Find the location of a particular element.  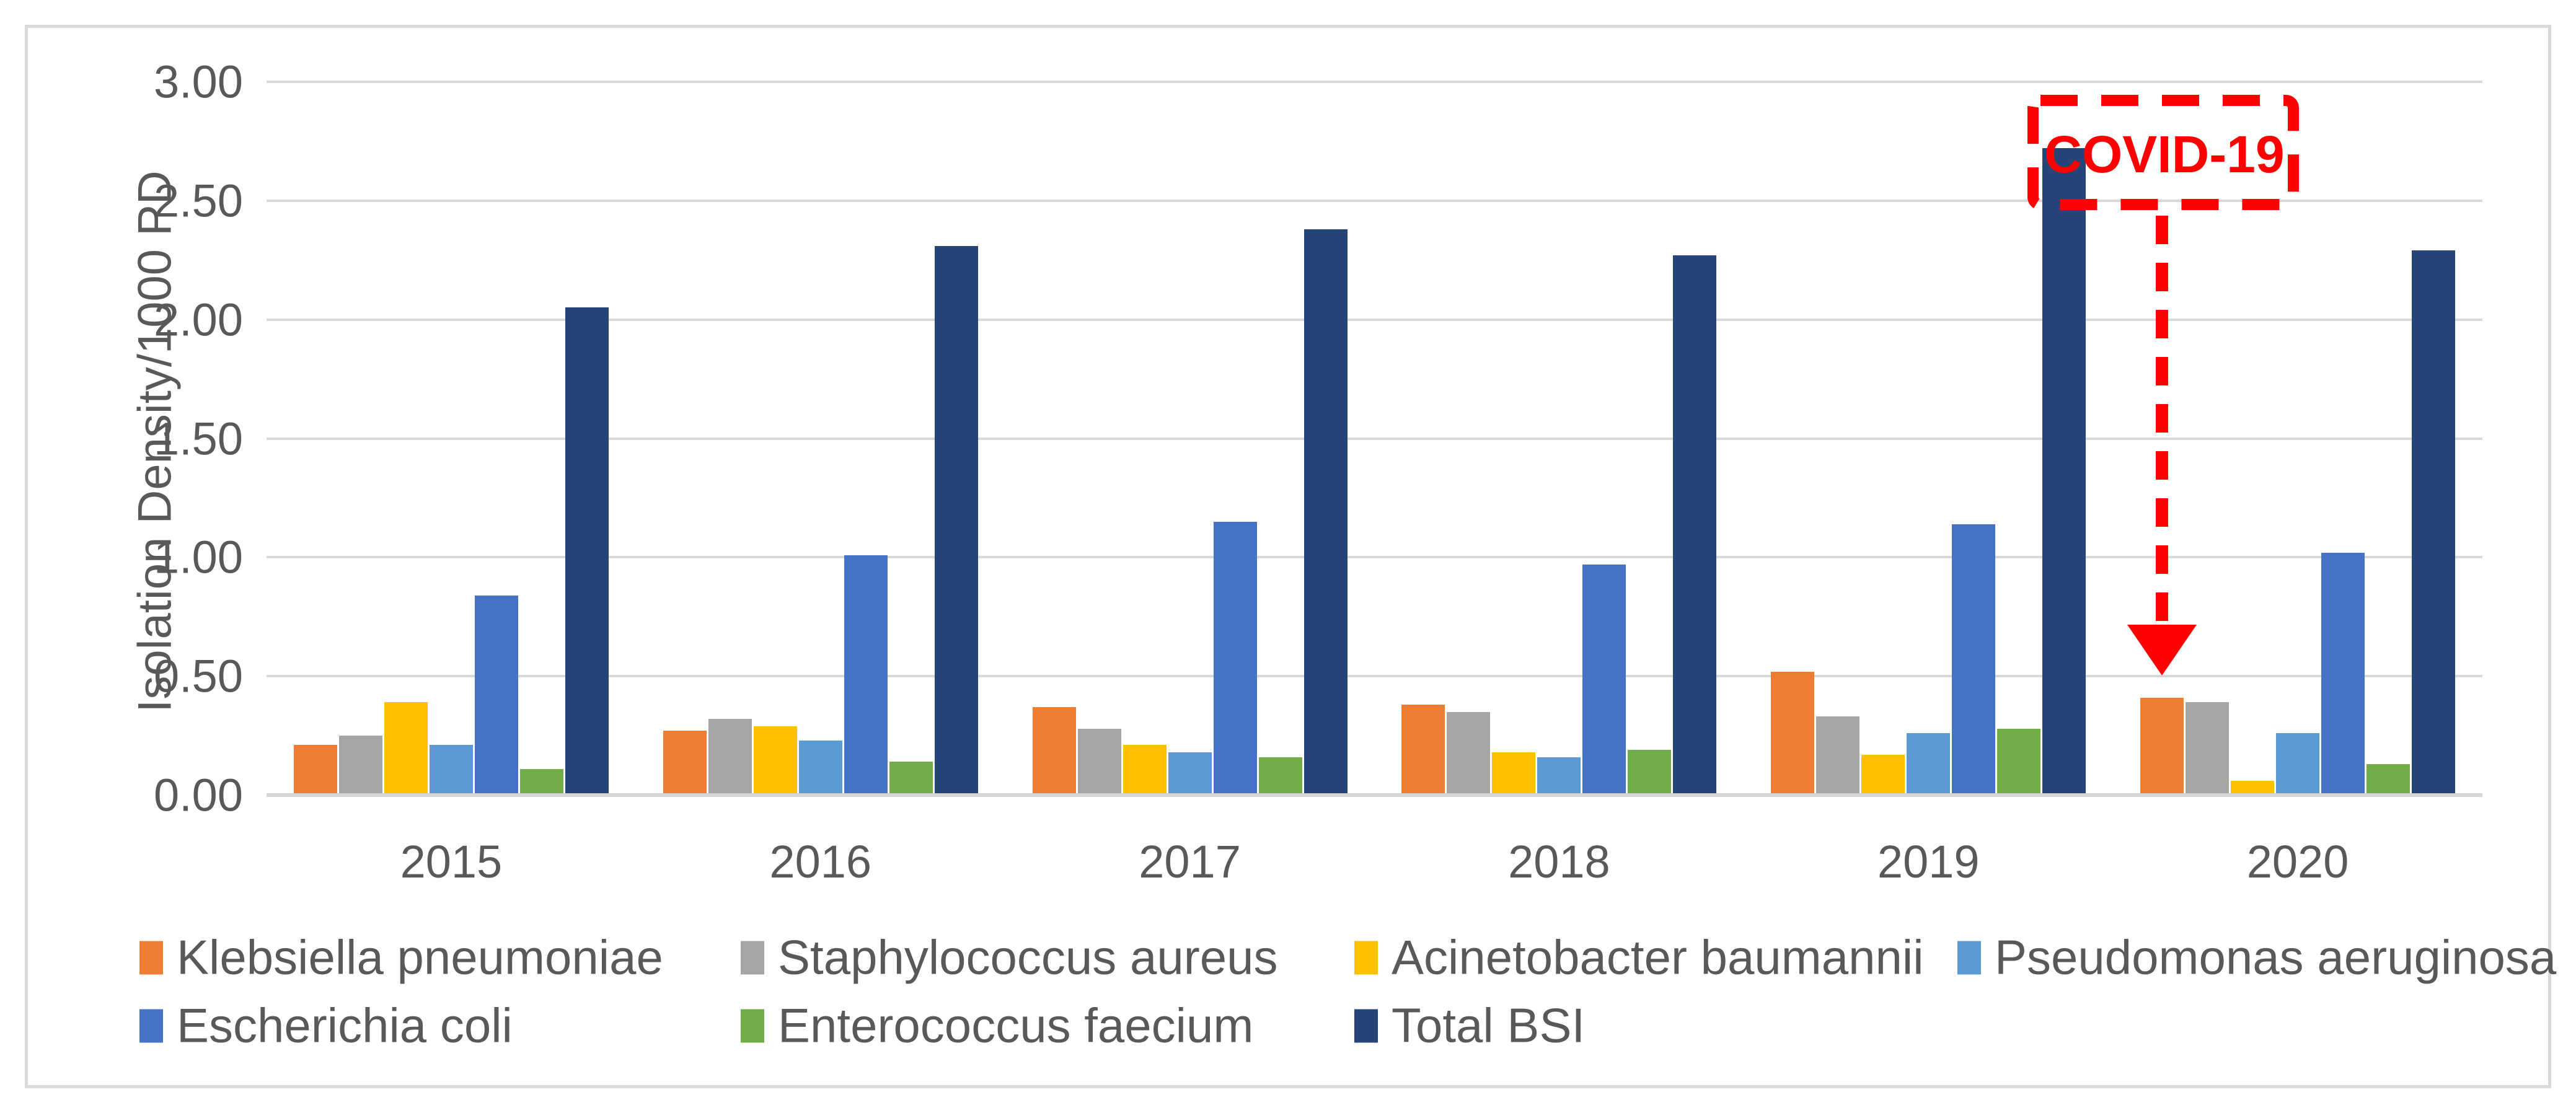

bar-2020-escherichia-coli is located at coordinates (2343, 673).